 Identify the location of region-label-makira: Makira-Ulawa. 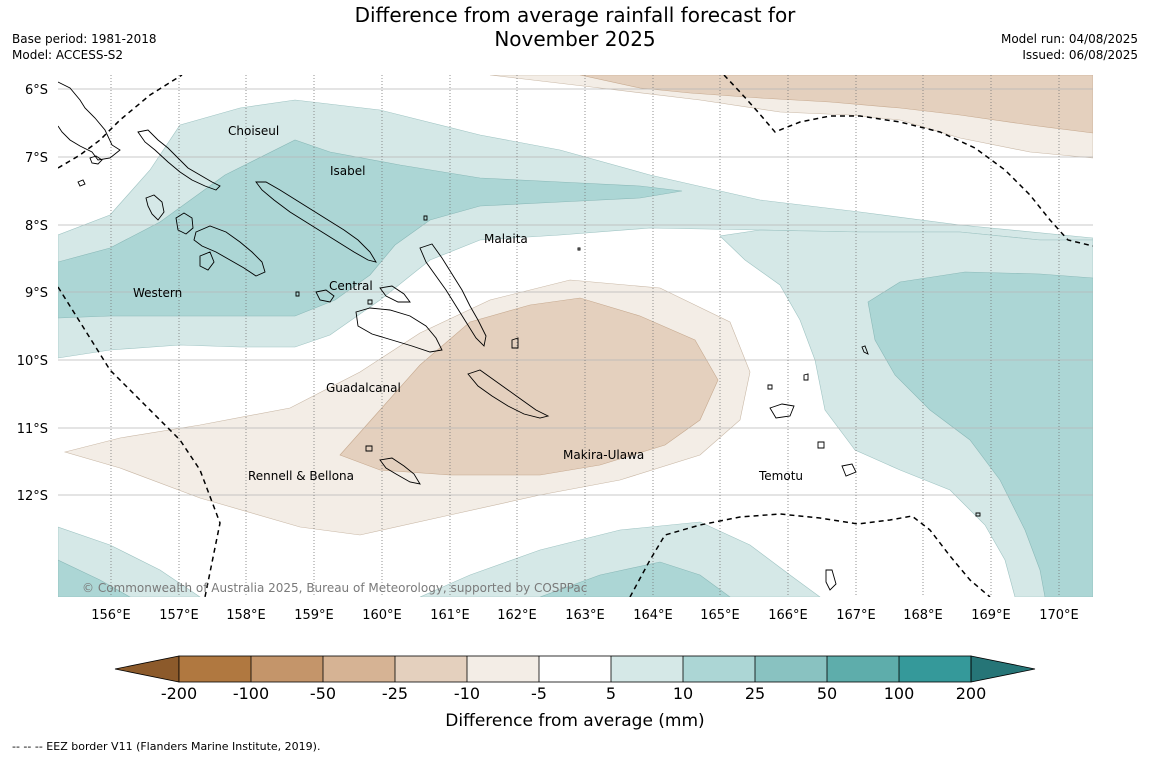
(603, 455).